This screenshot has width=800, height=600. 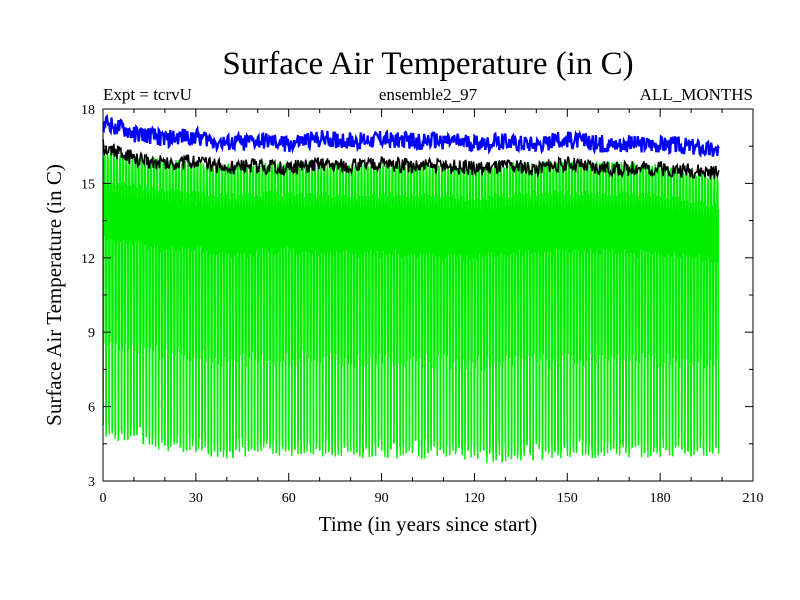 What do you see at coordinates (103, 498) in the screenshot?
I see `x-tick-label: 0` at bounding box center [103, 498].